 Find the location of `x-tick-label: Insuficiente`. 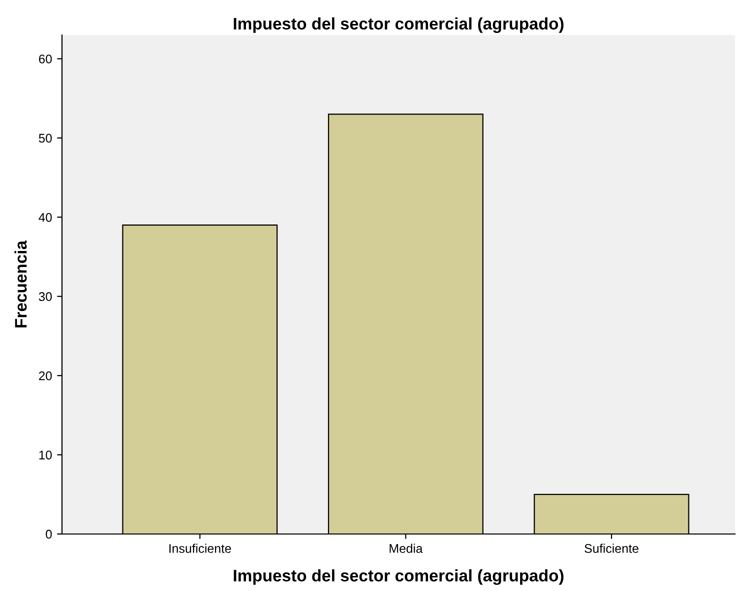

x-tick-label: Insuficiente is located at coordinates (200, 548).